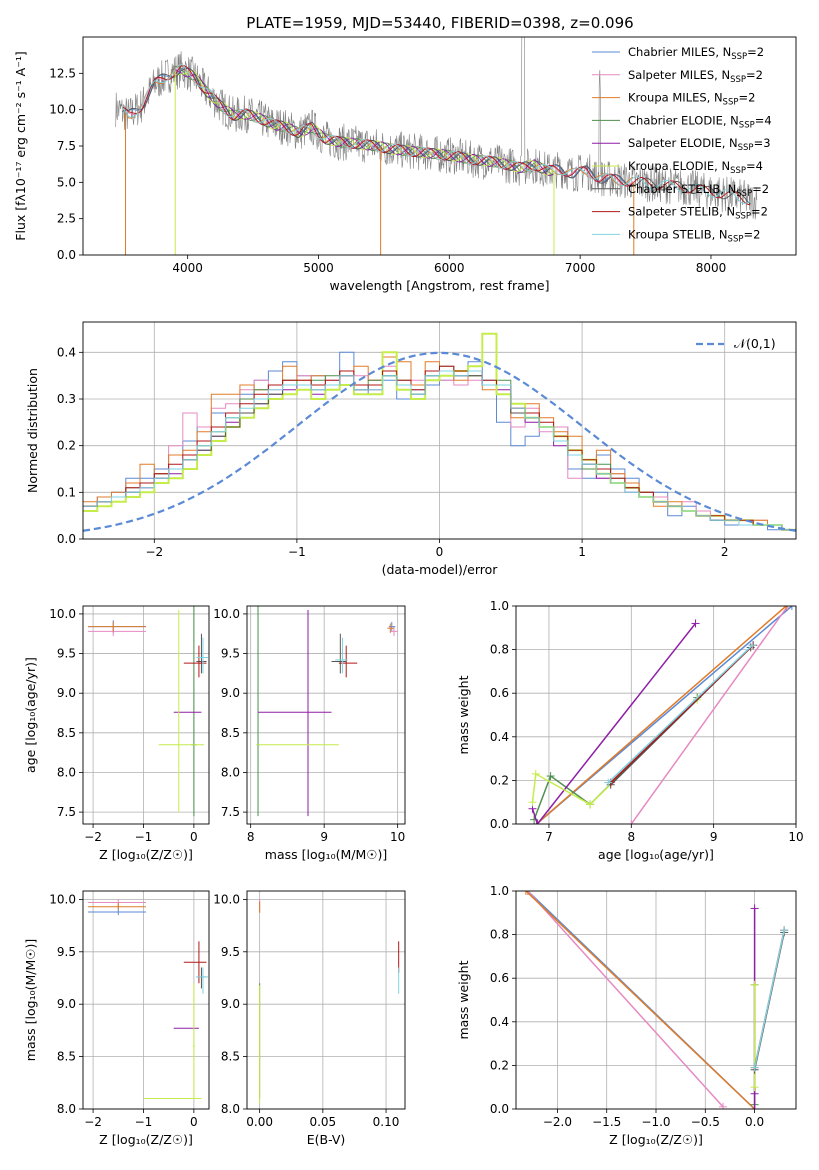  What do you see at coordinates (93, 1122) in the screenshot?
I see `x-tick-label: −2` at bounding box center [93, 1122].